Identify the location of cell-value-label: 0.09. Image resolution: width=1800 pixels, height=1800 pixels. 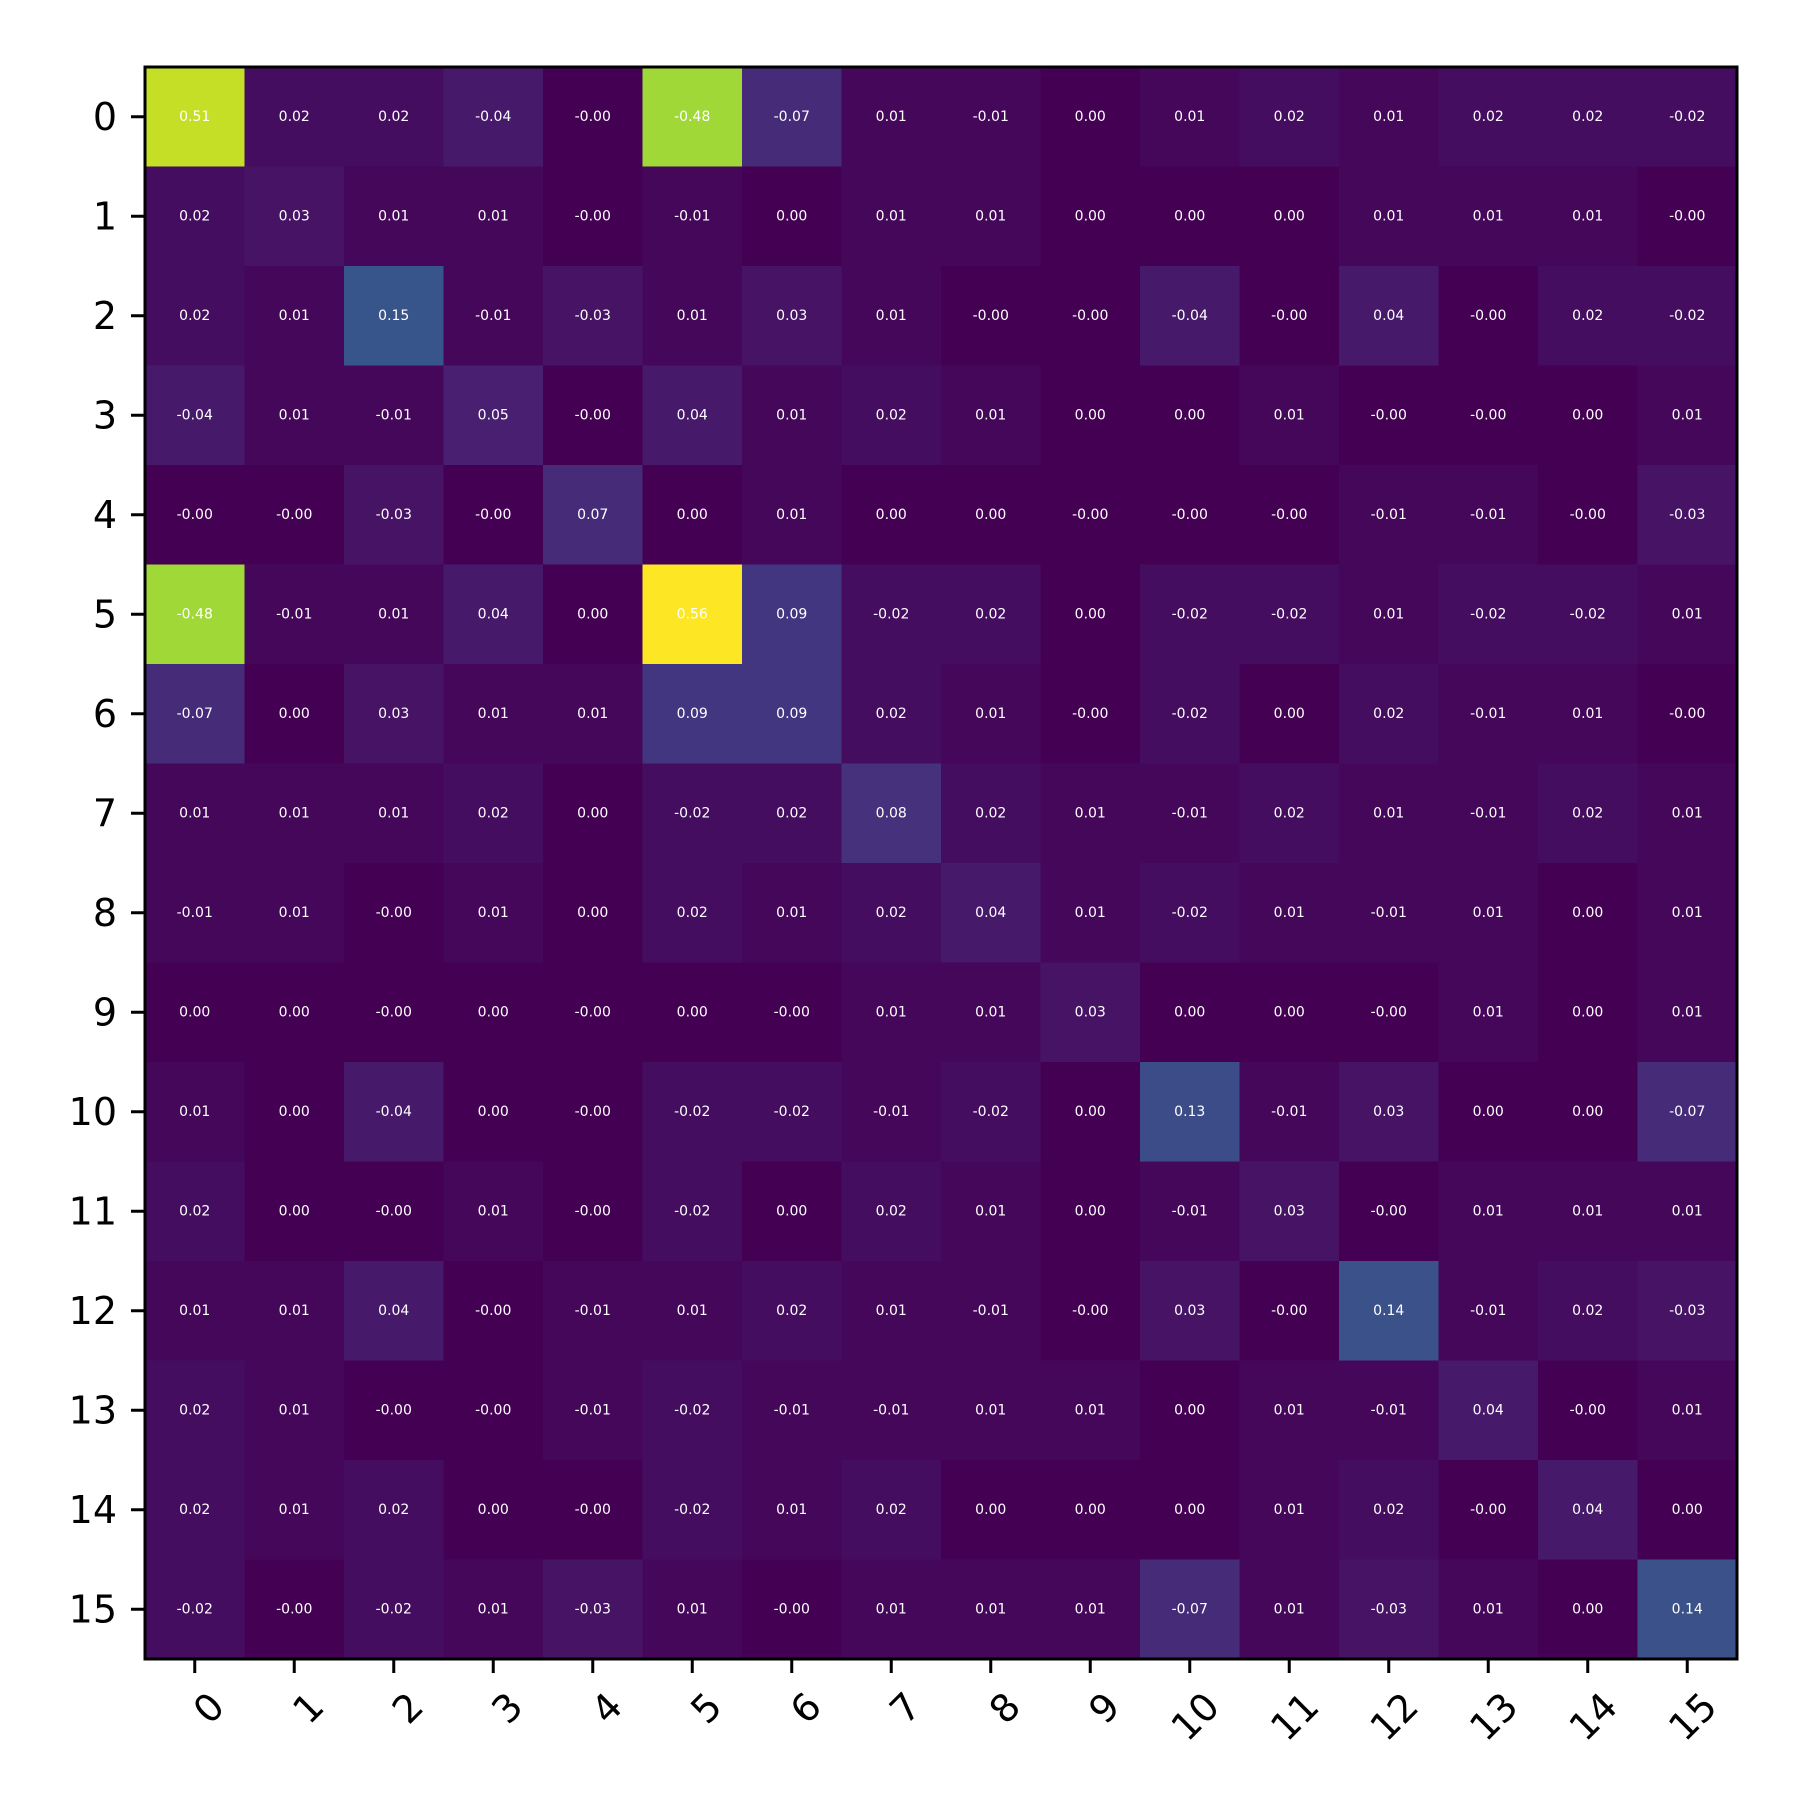
(692, 714).